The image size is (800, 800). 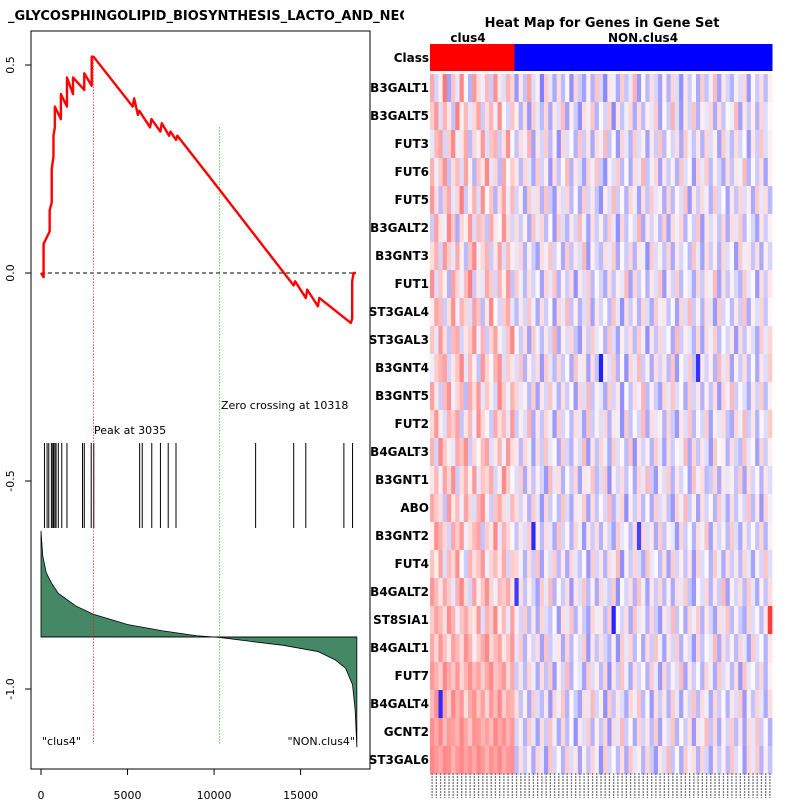 What do you see at coordinates (10, 273) in the screenshot?
I see `y-tick-label: 0.0` at bounding box center [10, 273].